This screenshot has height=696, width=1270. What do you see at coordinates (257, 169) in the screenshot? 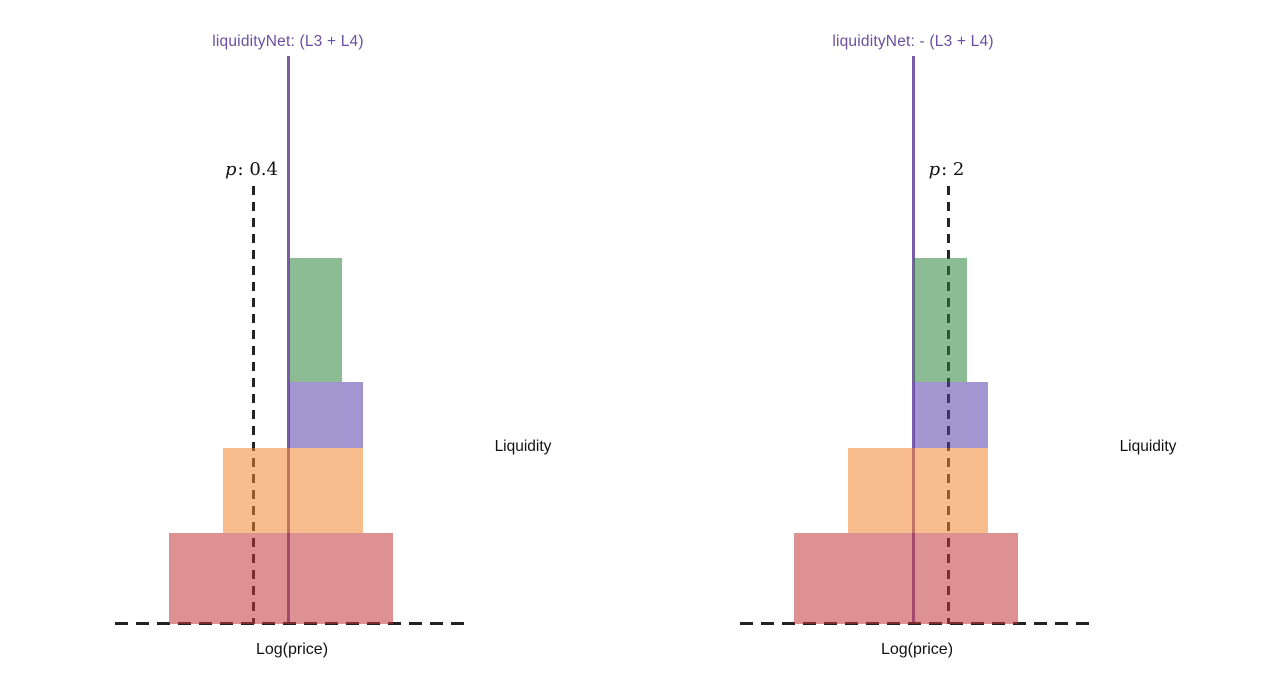
I see `price-value: : 0.4` at bounding box center [257, 169].